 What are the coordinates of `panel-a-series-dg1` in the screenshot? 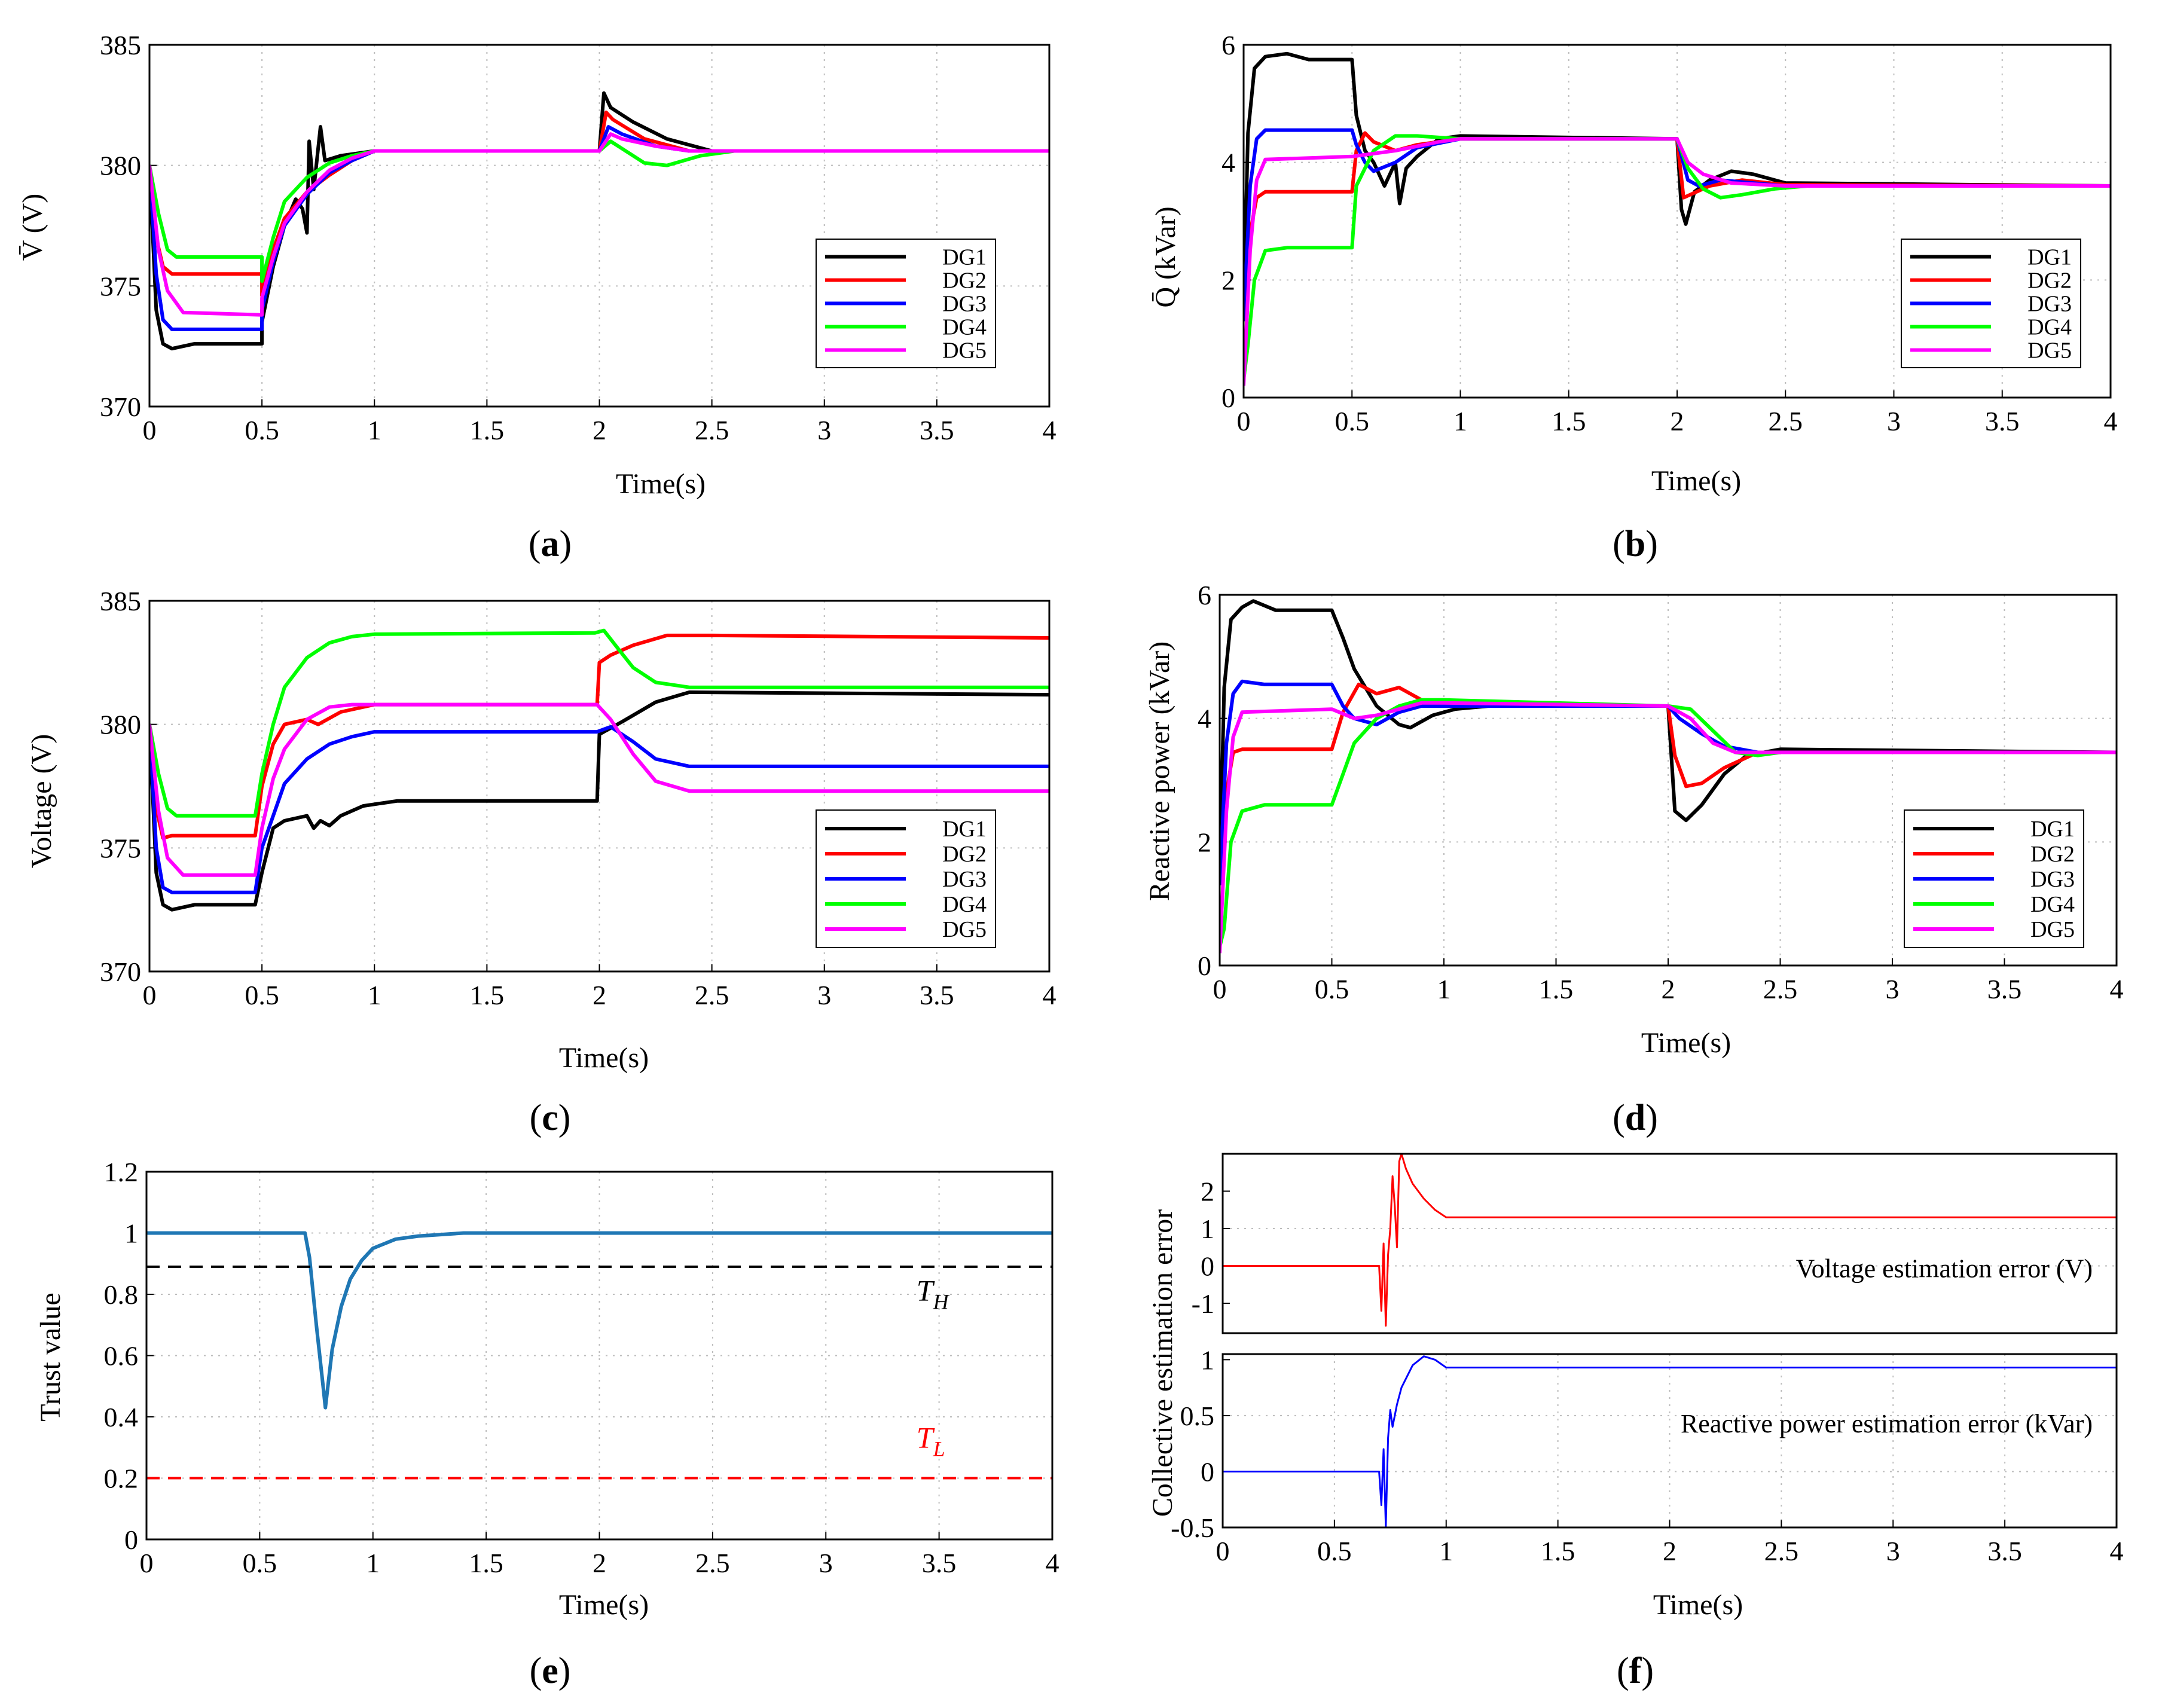 It's located at (599, 221).